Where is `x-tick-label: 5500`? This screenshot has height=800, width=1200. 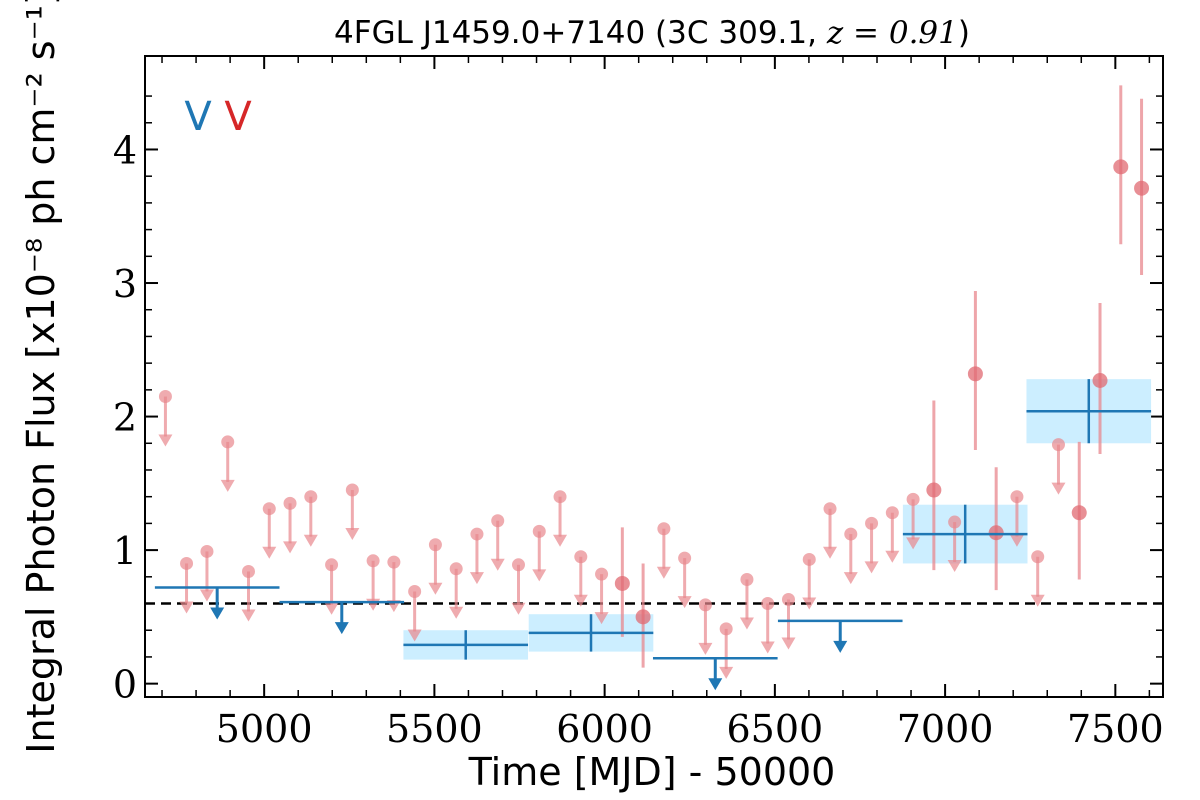 x-tick-label: 5500 is located at coordinates (434, 729).